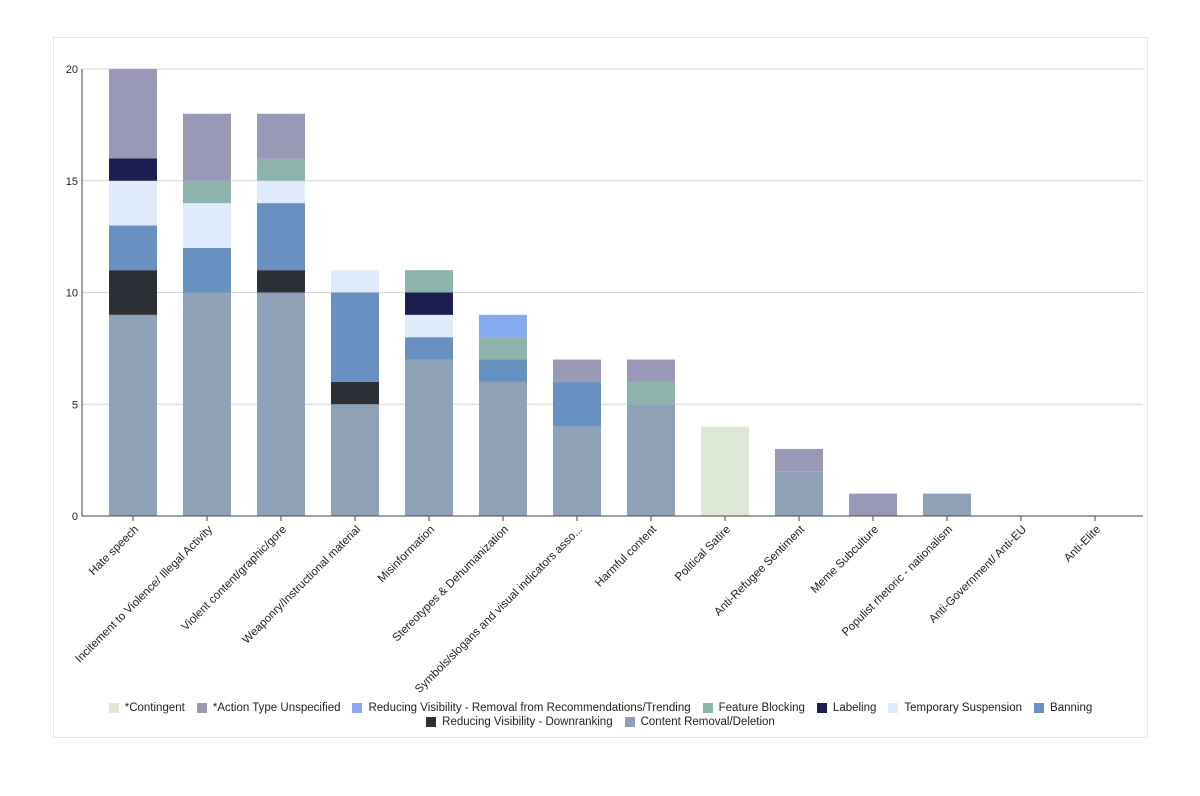  I want to click on legend-item: Labeling, so click(846, 708).